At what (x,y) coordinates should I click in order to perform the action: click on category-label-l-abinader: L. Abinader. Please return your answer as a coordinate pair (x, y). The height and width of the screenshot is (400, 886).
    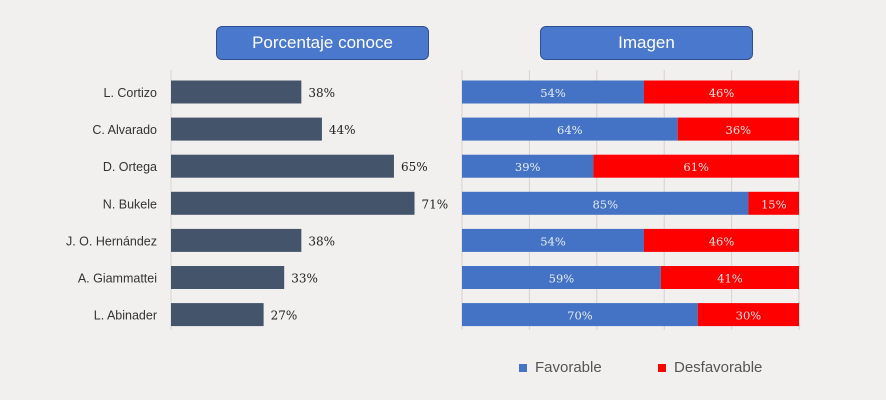
    Looking at the image, I should click on (125, 316).